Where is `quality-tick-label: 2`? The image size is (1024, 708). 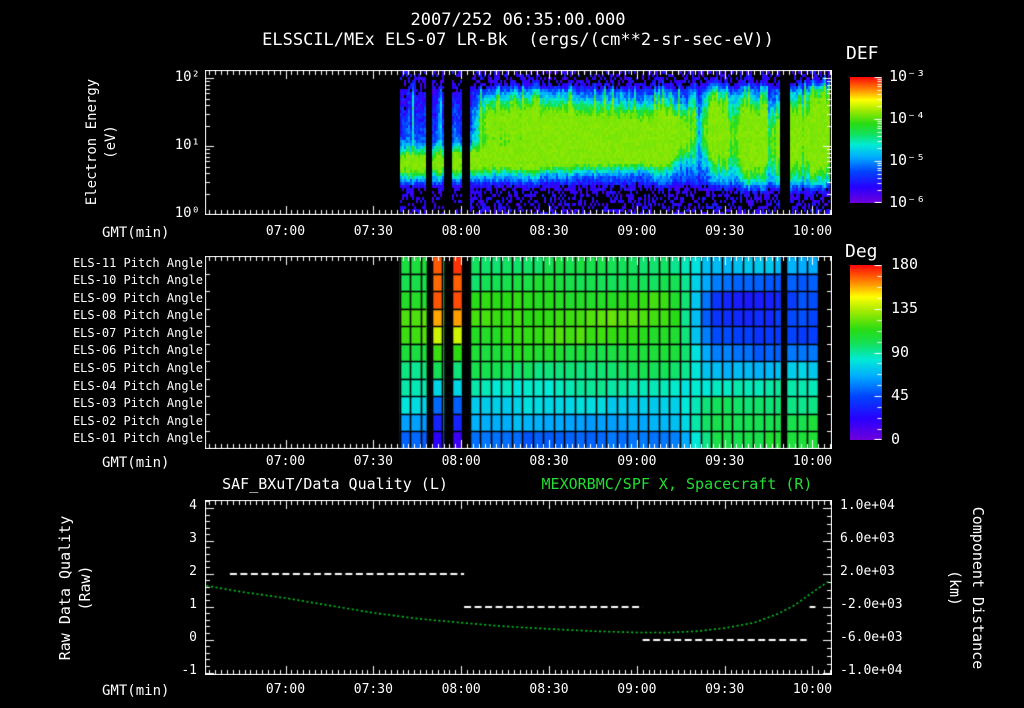
quality-tick-label: 2 is located at coordinates (193, 571).